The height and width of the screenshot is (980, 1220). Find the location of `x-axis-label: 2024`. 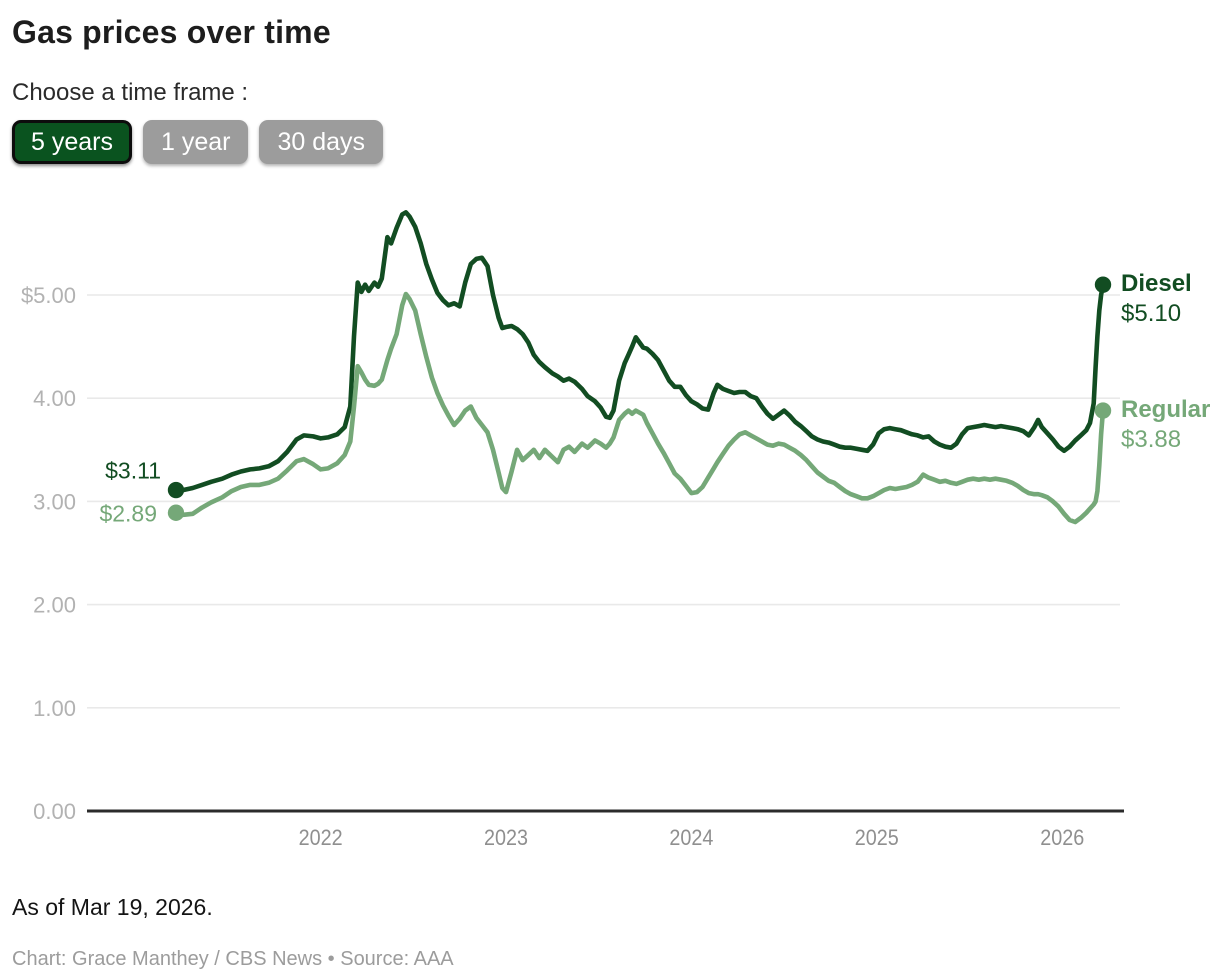

x-axis-label: 2024 is located at coordinates (691, 837).